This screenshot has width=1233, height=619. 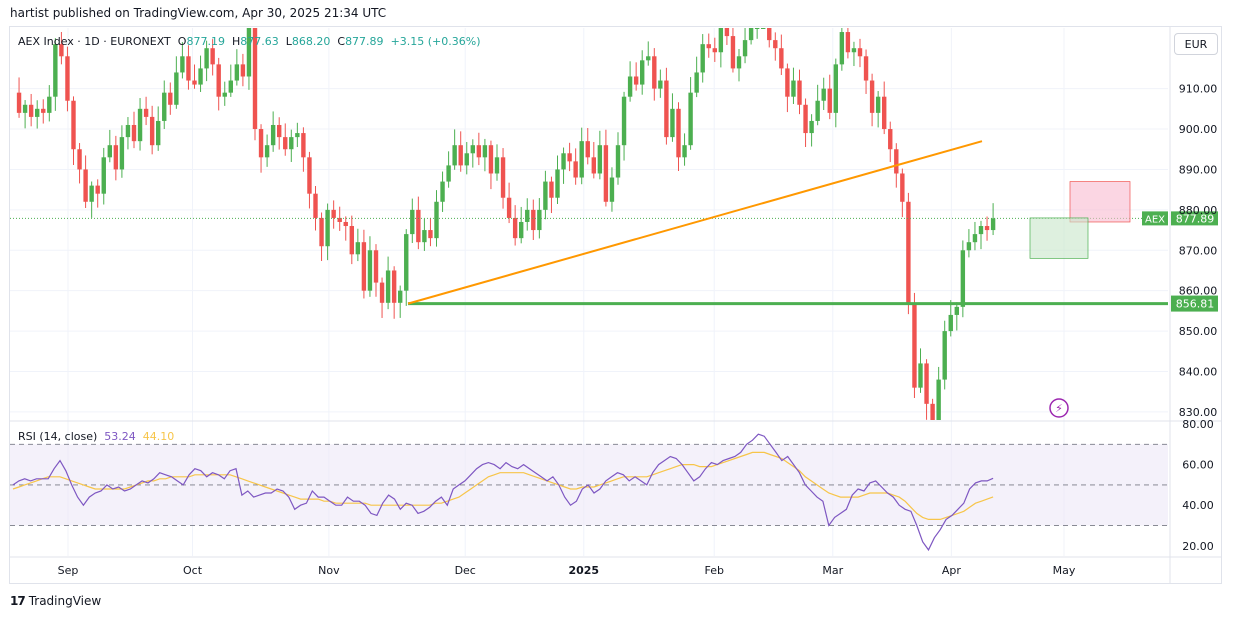 What do you see at coordinates (1198, 169) in the screenshot?
I see `y-tick-label: 890.00` at bounding box center [1198, 169].